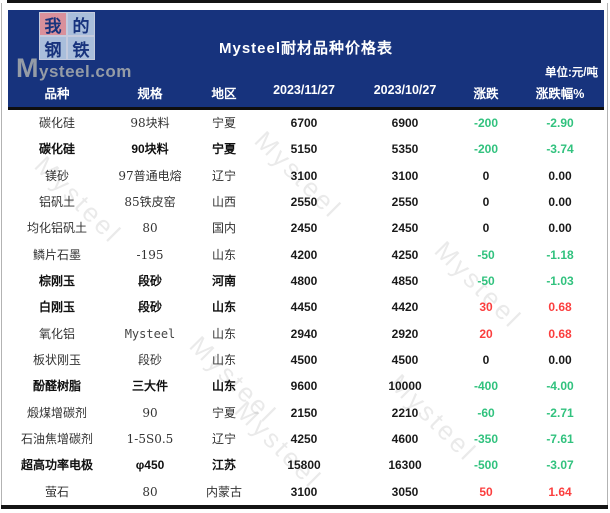 This screenshot has width=610, height=513. Describe the element at coordinates (304, 333) in the screenshot. I see `cell-price-new: 2940` at that location.